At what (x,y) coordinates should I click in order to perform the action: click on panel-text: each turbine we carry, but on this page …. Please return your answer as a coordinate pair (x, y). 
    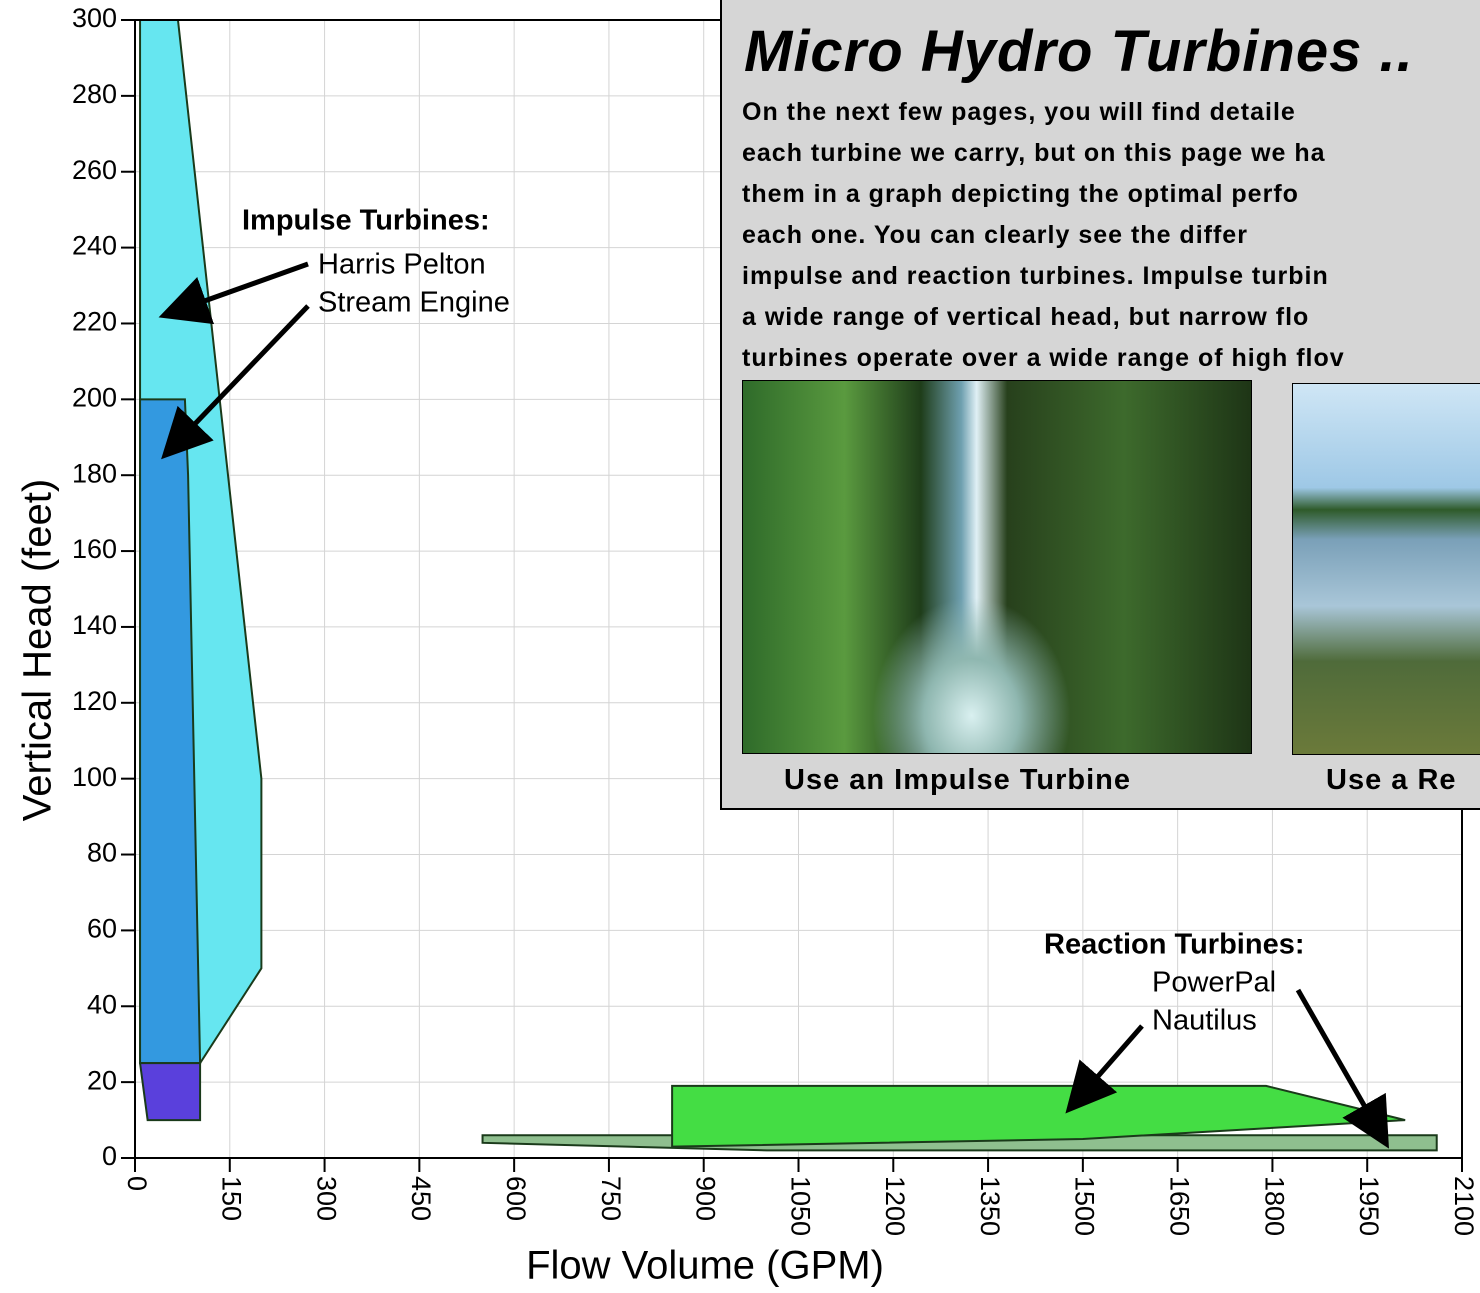
    Looking at the image, I should click on (1034, 153).